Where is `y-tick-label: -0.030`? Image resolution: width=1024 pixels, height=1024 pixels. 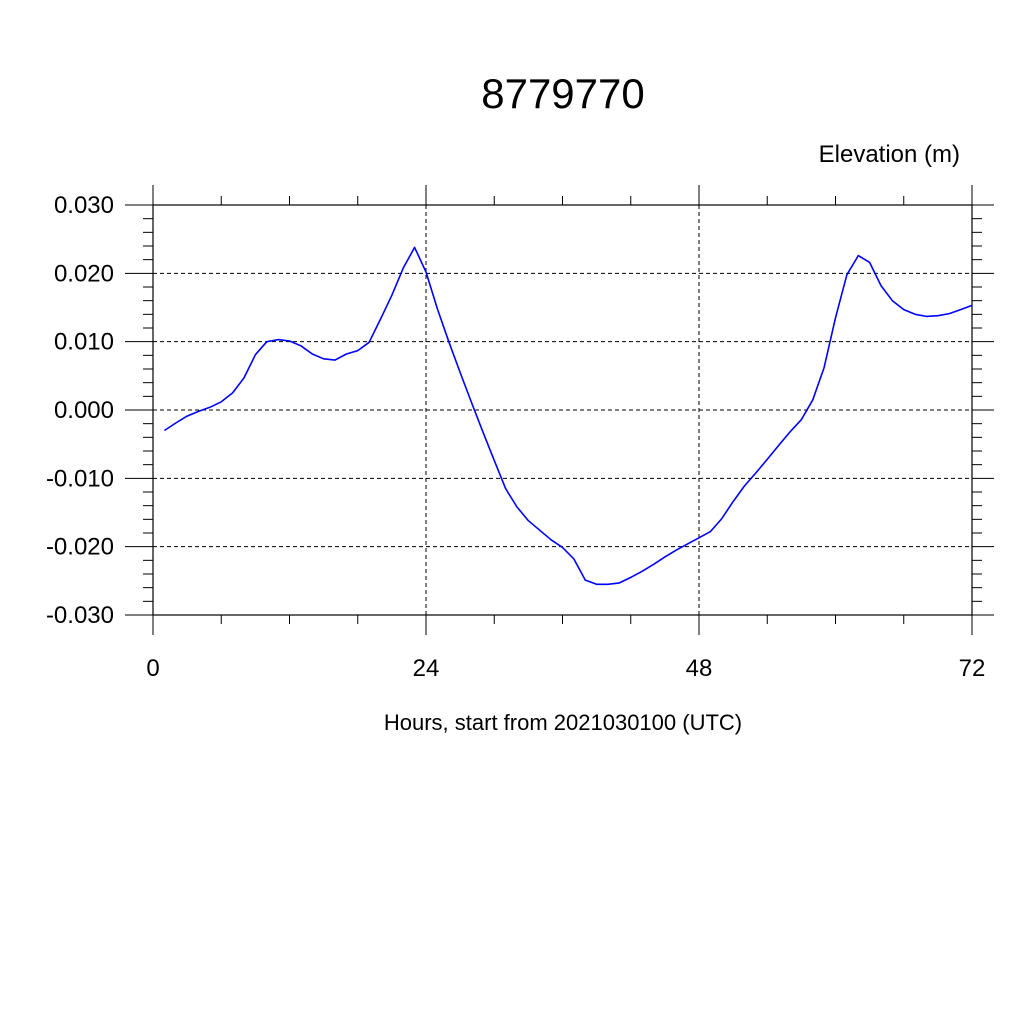 y-tick-label: -0.030 is located at coordinates (80, 615).